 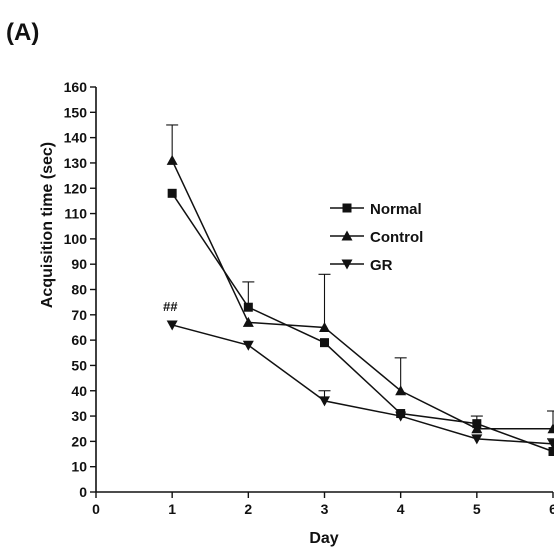 What do you see at coordinates (248, 509) in the screenshot?
I see `x-tick-label: 2` at bounding box center [248, 509].